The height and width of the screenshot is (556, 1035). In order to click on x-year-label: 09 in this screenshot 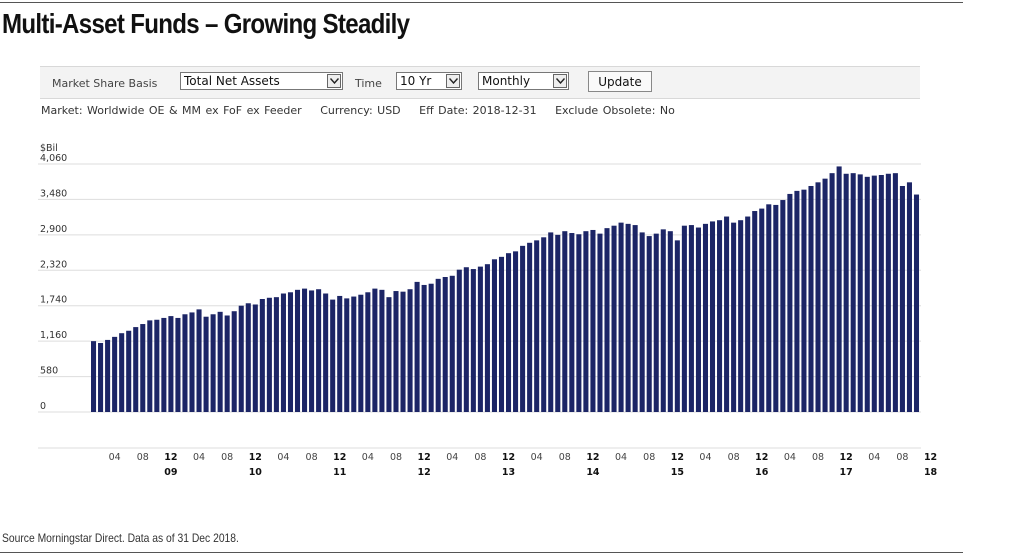, I will do `click(170, 472)`.